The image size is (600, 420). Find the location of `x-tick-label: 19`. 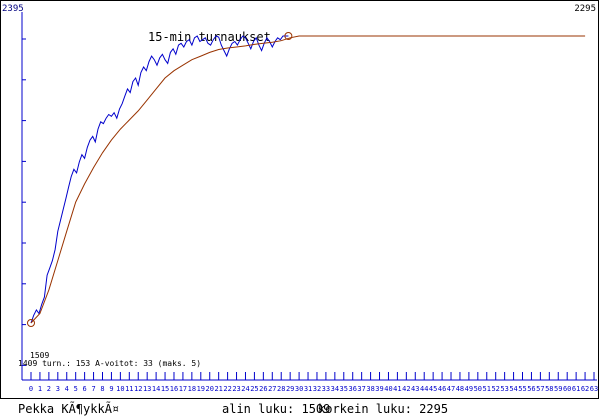

x-tick-label: 19 is located at coordinates (201, 389).